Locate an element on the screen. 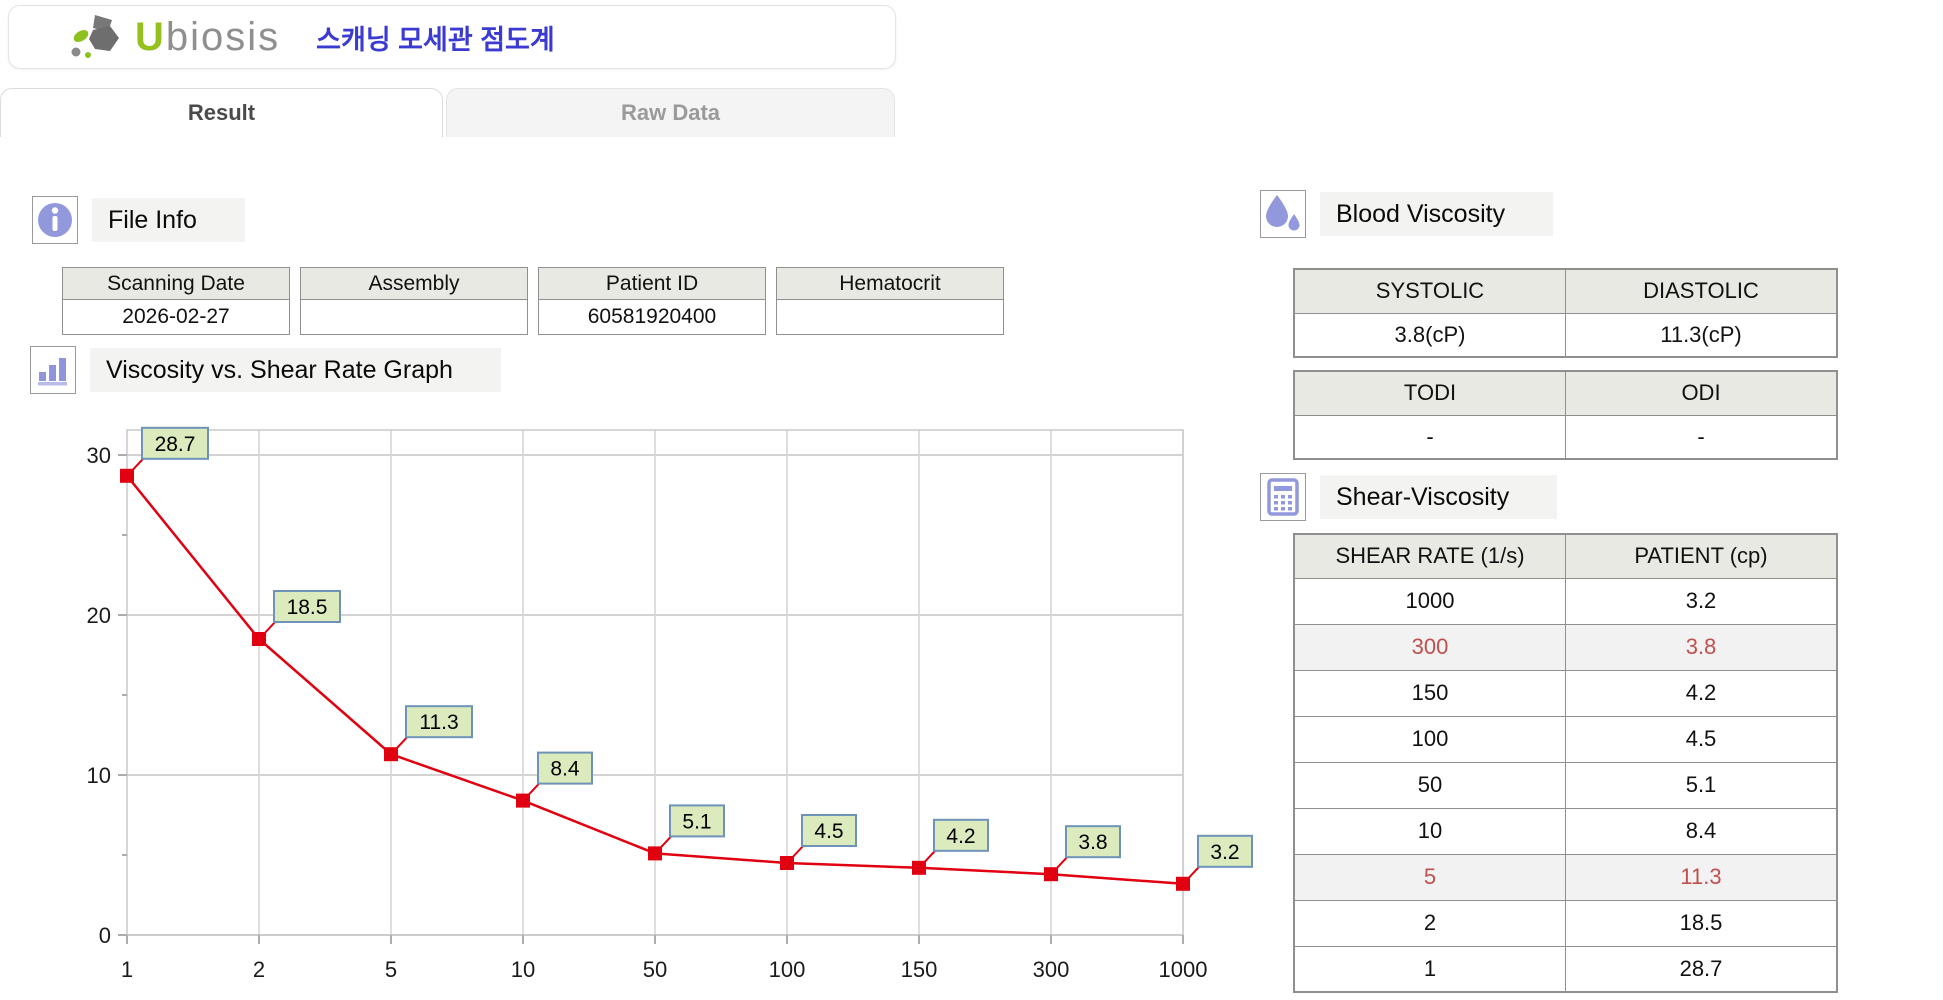  table-cell: 11.3 is located at coordinates (1701, 877).